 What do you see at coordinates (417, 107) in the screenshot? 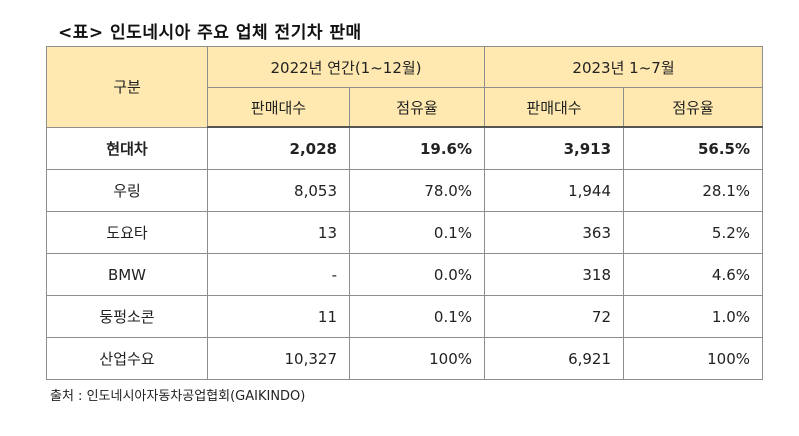
I see `header-share-2022: 점유율` at bounding box center [417, 107].